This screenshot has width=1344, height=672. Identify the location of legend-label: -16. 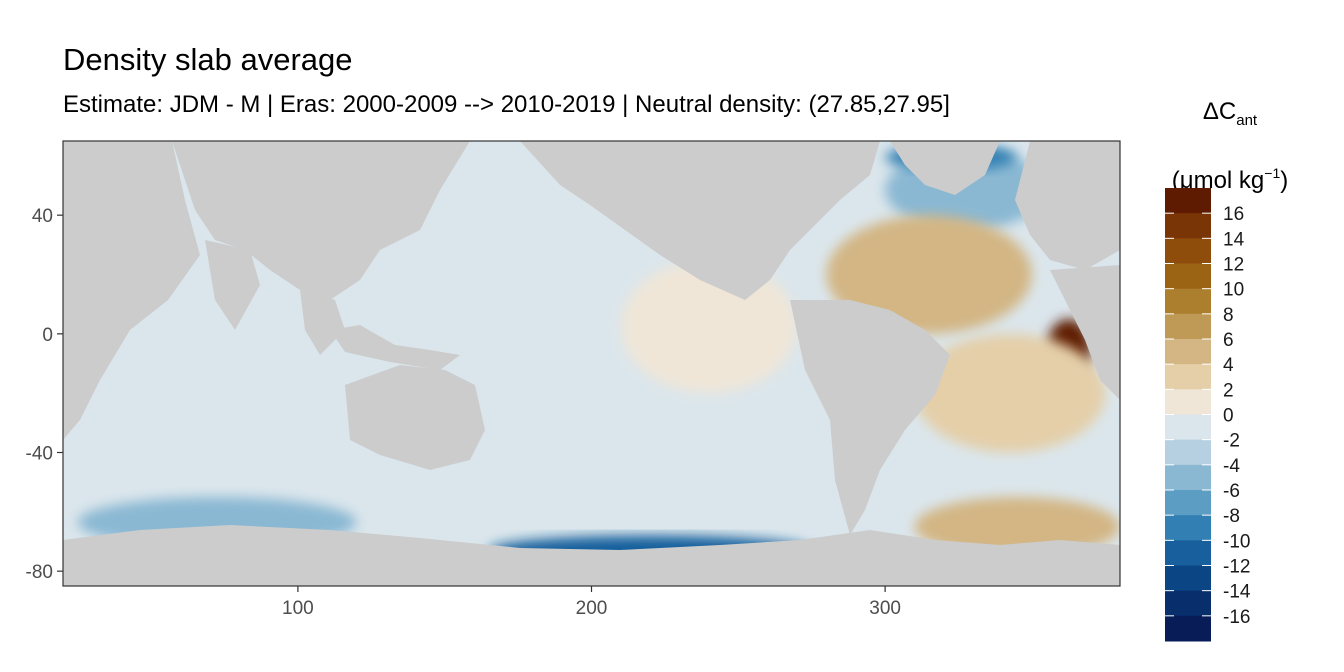
(1236, 617).